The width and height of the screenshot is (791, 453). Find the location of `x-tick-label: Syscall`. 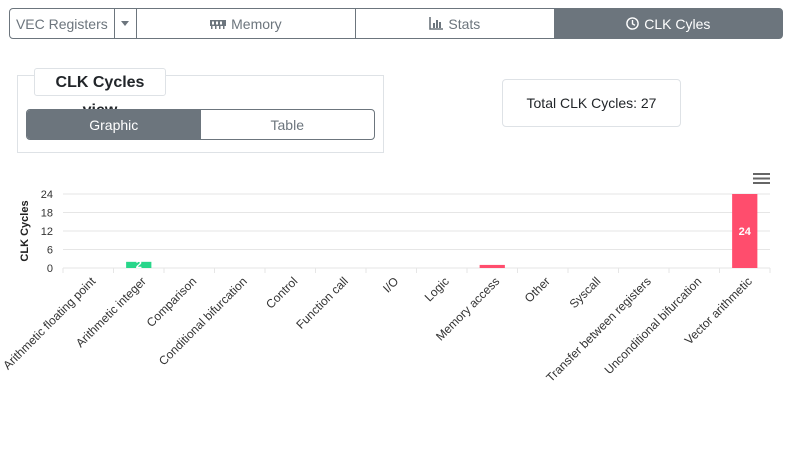

x-tick-label: Syscall is located at coordinates (585, 292).